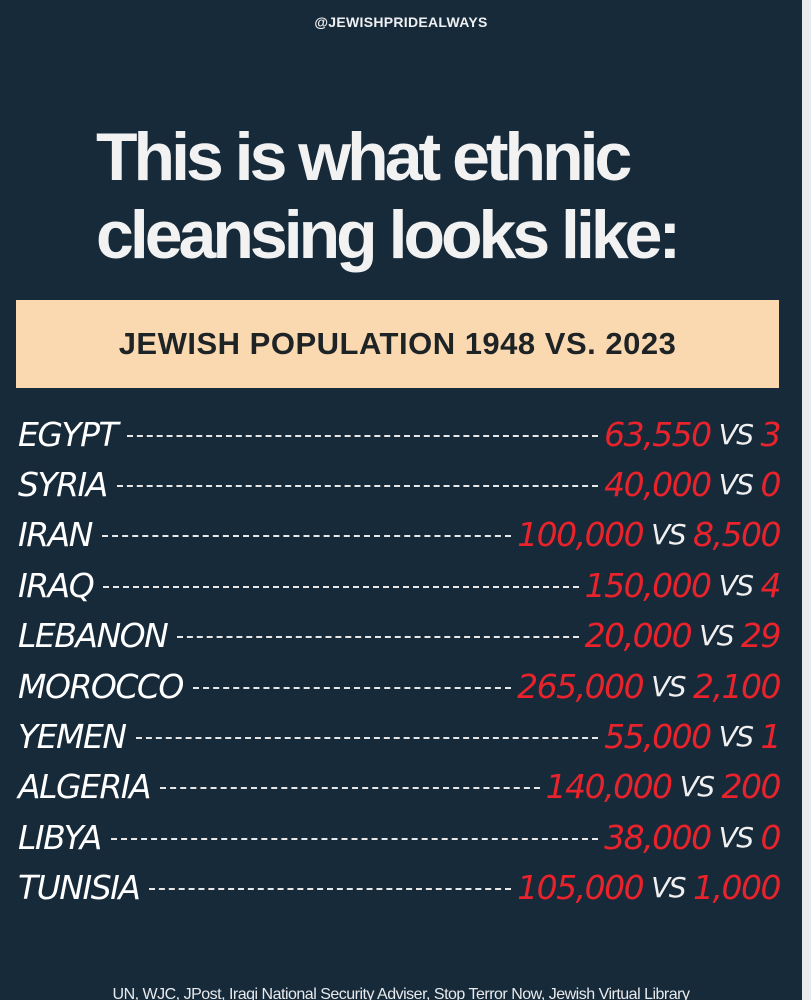 This screenshot has width=811, height=1000. What do you see at coordinates (93, 636) in the screenshot?
I see `country-name: LEBANON` at bounding box center [93, 636].